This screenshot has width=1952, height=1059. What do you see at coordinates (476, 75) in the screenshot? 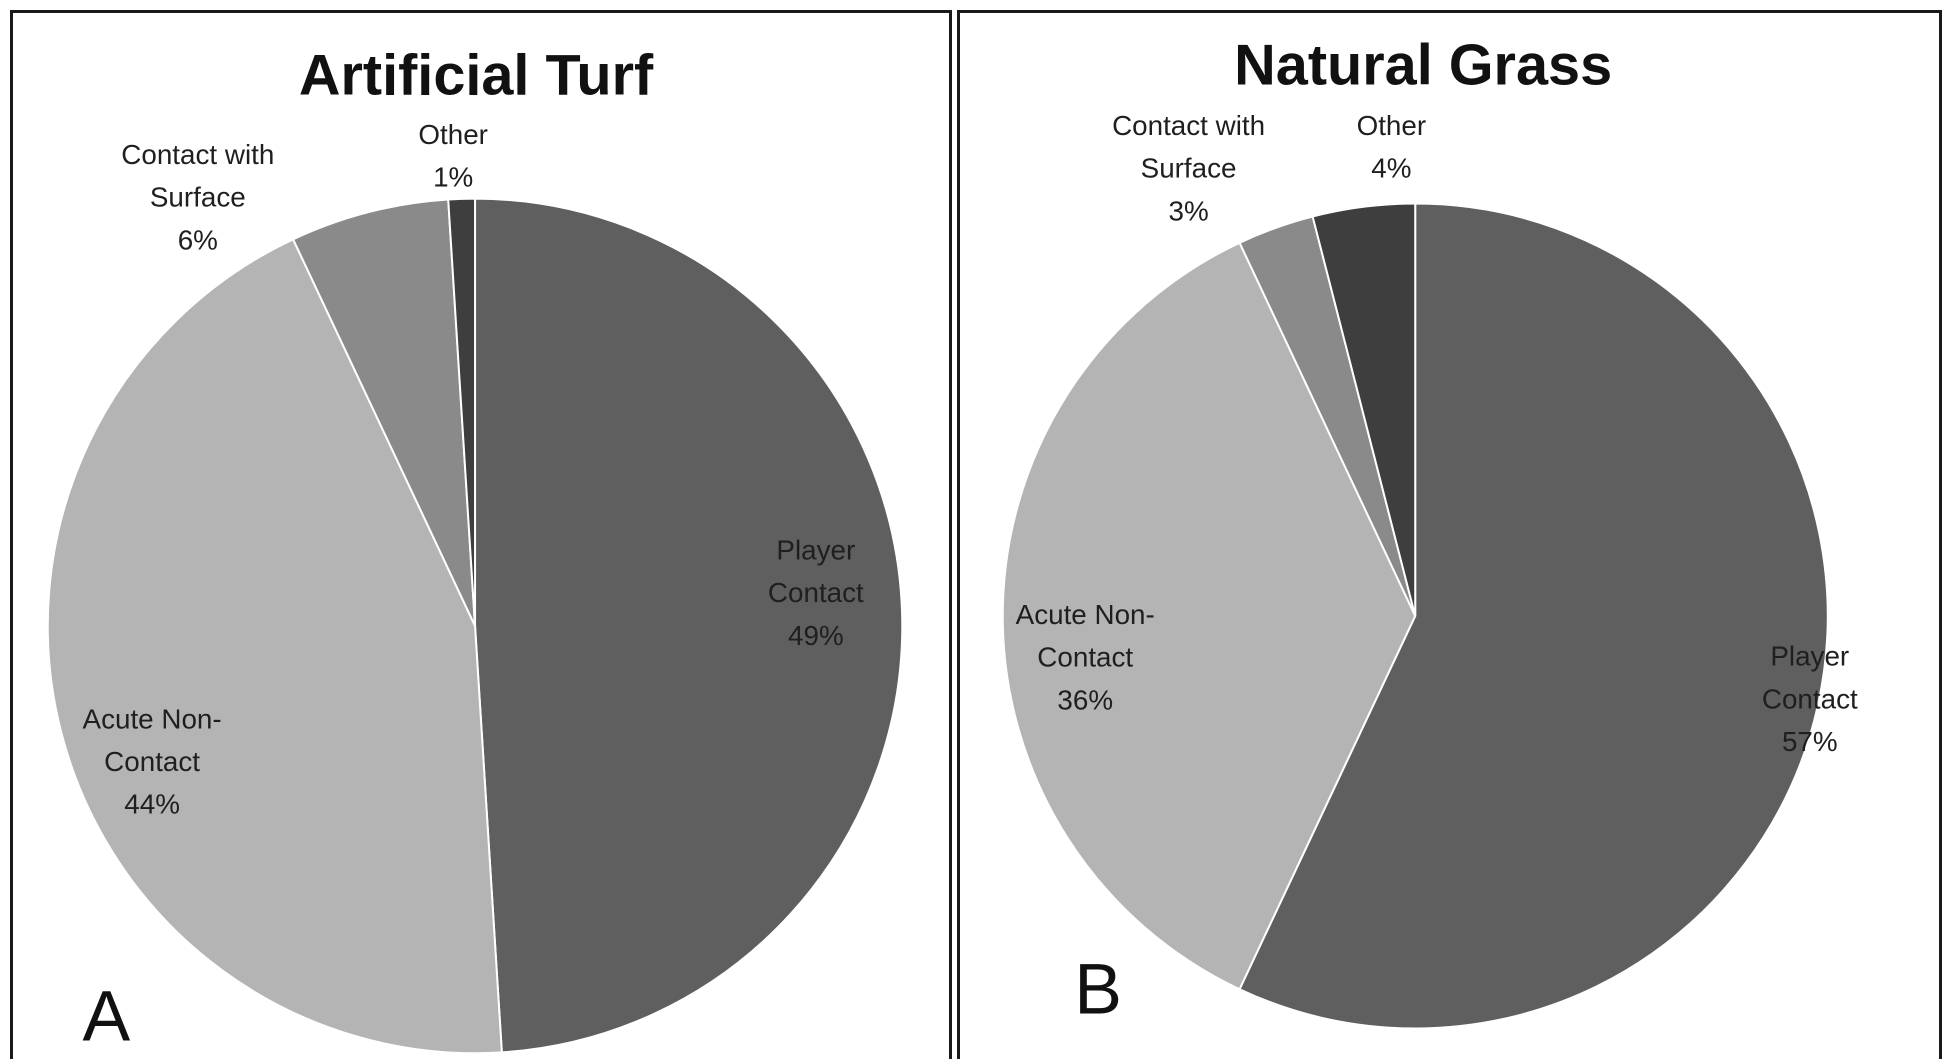
I see `chart-title: Artificial Turf` at bounding box center [476, 75].